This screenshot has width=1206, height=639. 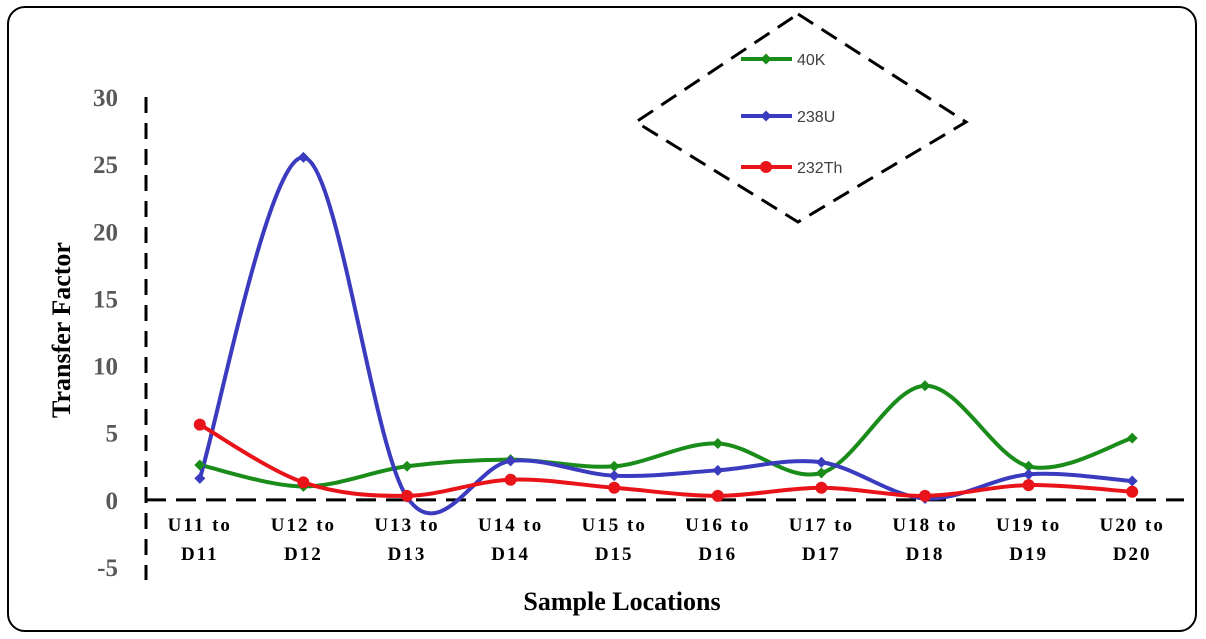 What do you see at coordinates (303, 554) in the screenshot?
I see `x-category-label: D12` at bounding box center [303, 554].